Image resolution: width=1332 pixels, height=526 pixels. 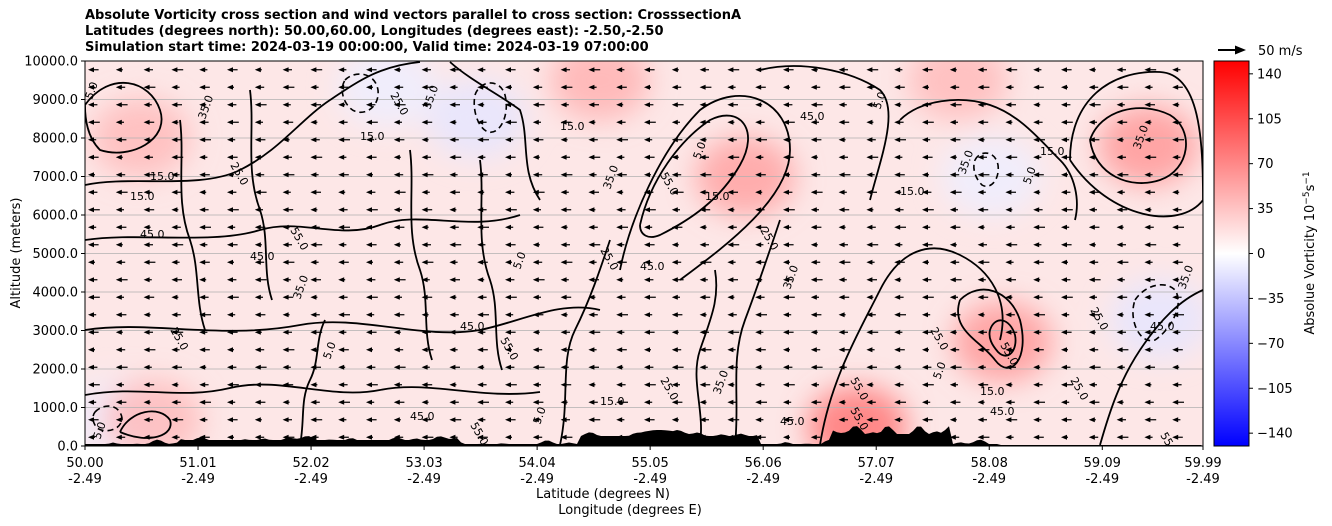 What do you see at coordinates (1261, 254) in the screenshot?
I see `colorbar-tick-label: 0` at bounding box center [1261, 254].